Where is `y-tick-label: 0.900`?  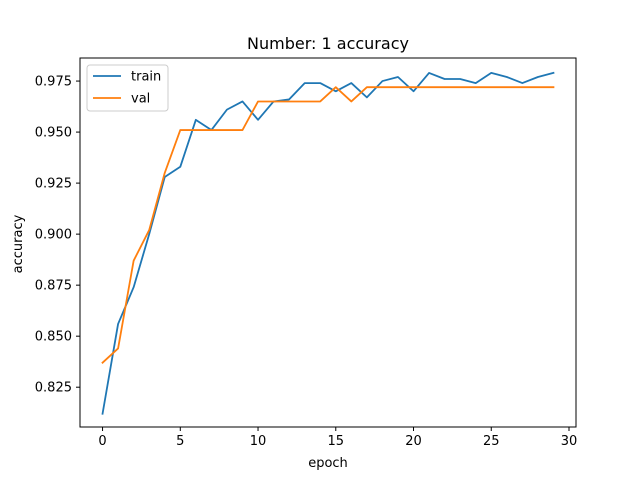
y-tick-label: 0.900 is located at coordinates (53, 235).